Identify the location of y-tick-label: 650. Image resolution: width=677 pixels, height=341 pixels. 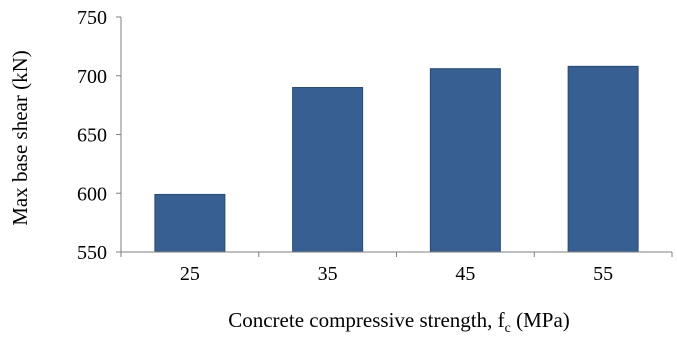
(92, 136).